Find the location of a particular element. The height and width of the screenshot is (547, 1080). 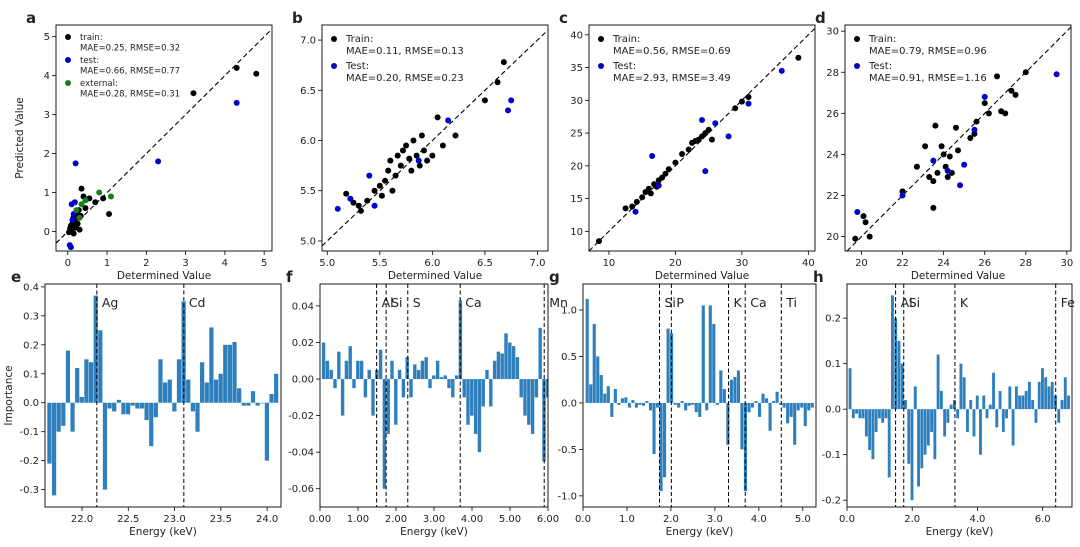

panel-letter: d is located at coordinates (820, 18).